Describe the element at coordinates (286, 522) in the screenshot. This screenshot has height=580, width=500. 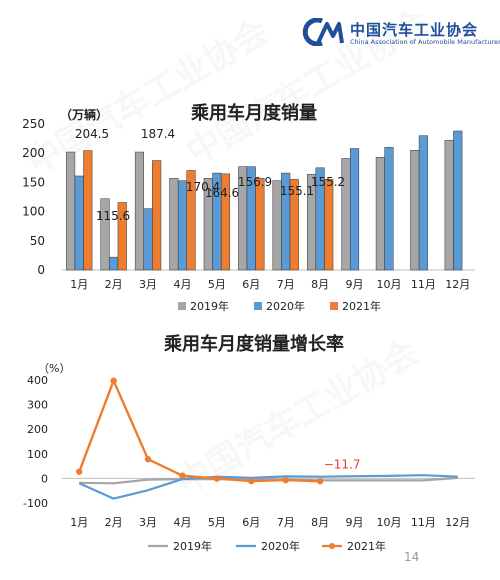
I see `line-x-tick-label: 7月` at that location.